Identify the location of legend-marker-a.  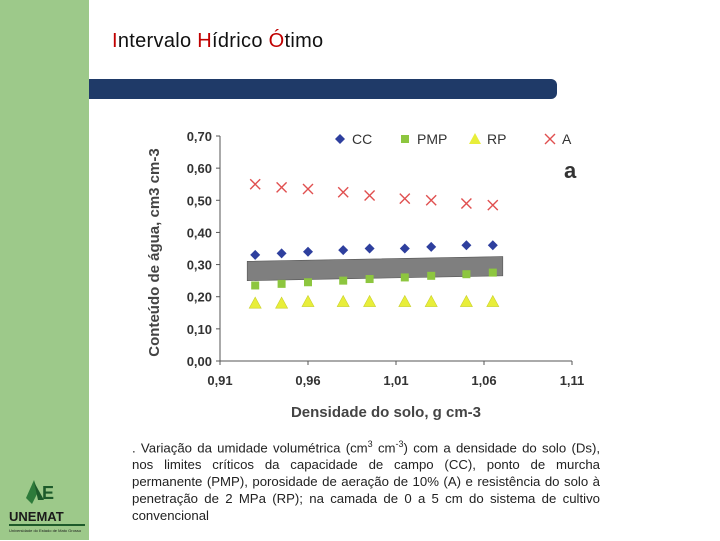
(550, 139).